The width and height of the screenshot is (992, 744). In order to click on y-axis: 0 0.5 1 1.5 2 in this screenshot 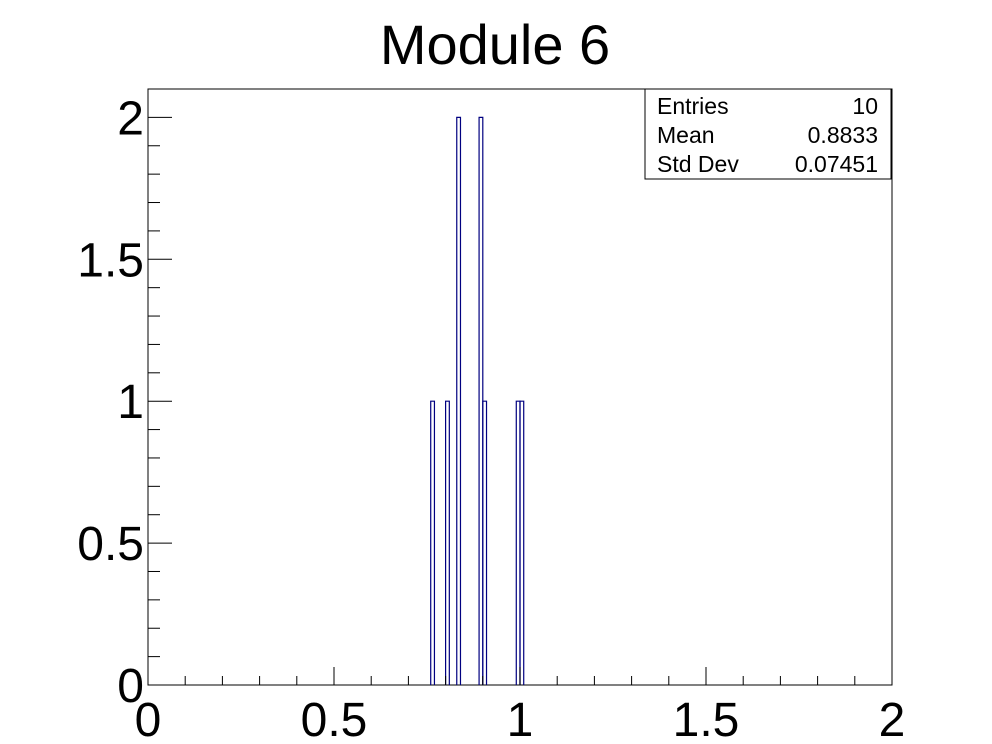, I will do `click(124, 400)`.